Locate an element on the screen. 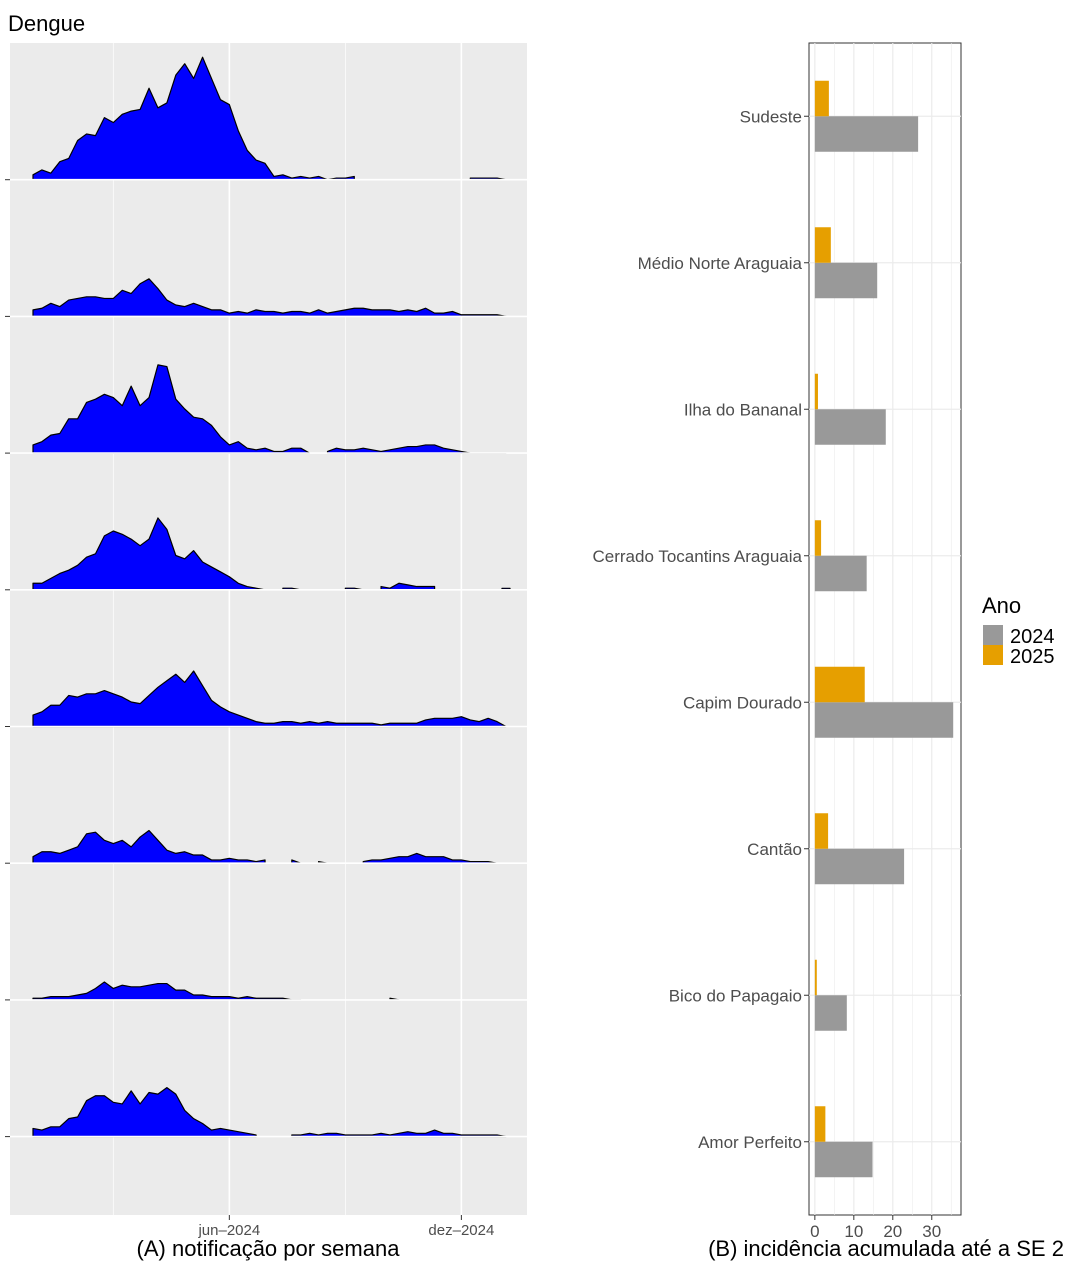 The height and width of the screenshot is (1266, 1066). category-label: Ilha do Bananal is located at coordinates (743, 409).